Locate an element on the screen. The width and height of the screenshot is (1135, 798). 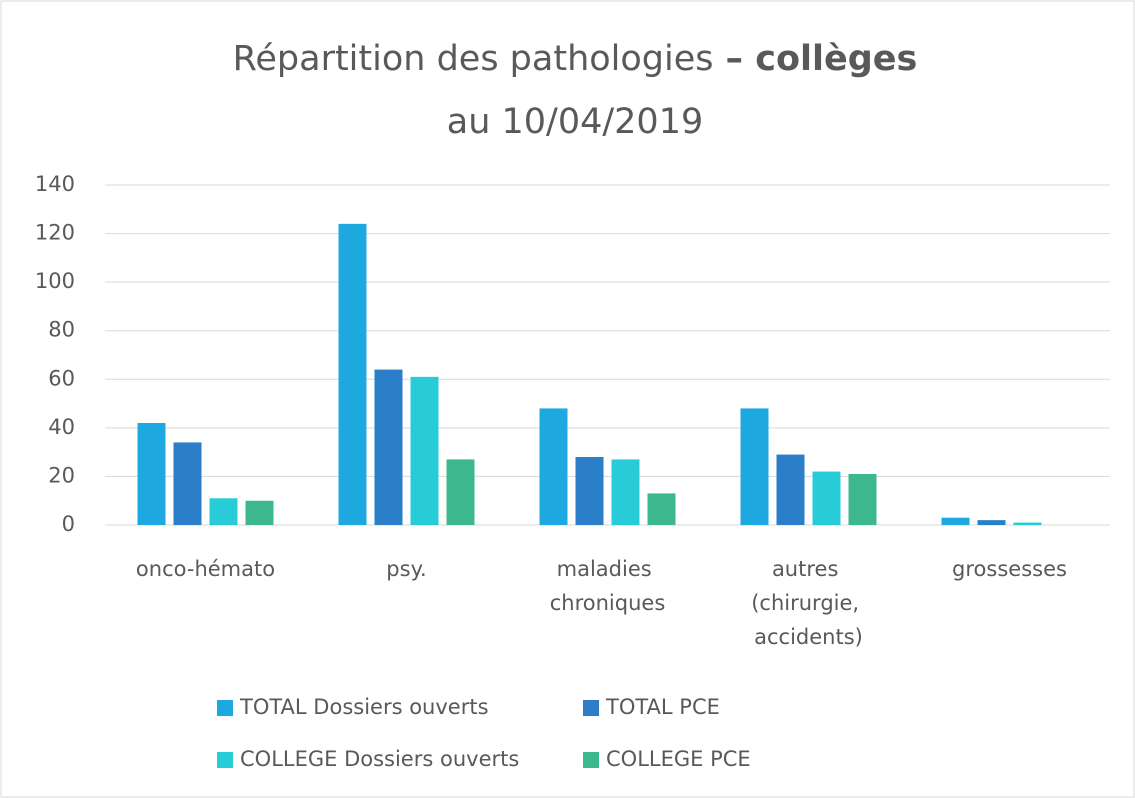
legend-label: TOTAL PCE is located at coordinates (662, 707).